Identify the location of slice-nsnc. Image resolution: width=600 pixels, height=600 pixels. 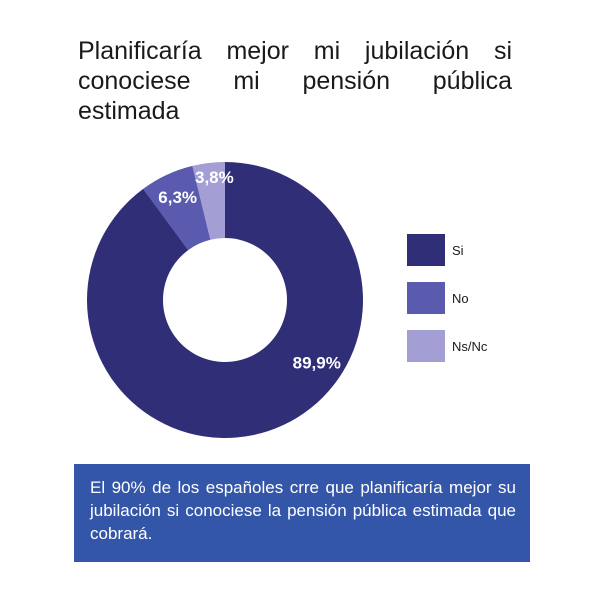
(208, 201).